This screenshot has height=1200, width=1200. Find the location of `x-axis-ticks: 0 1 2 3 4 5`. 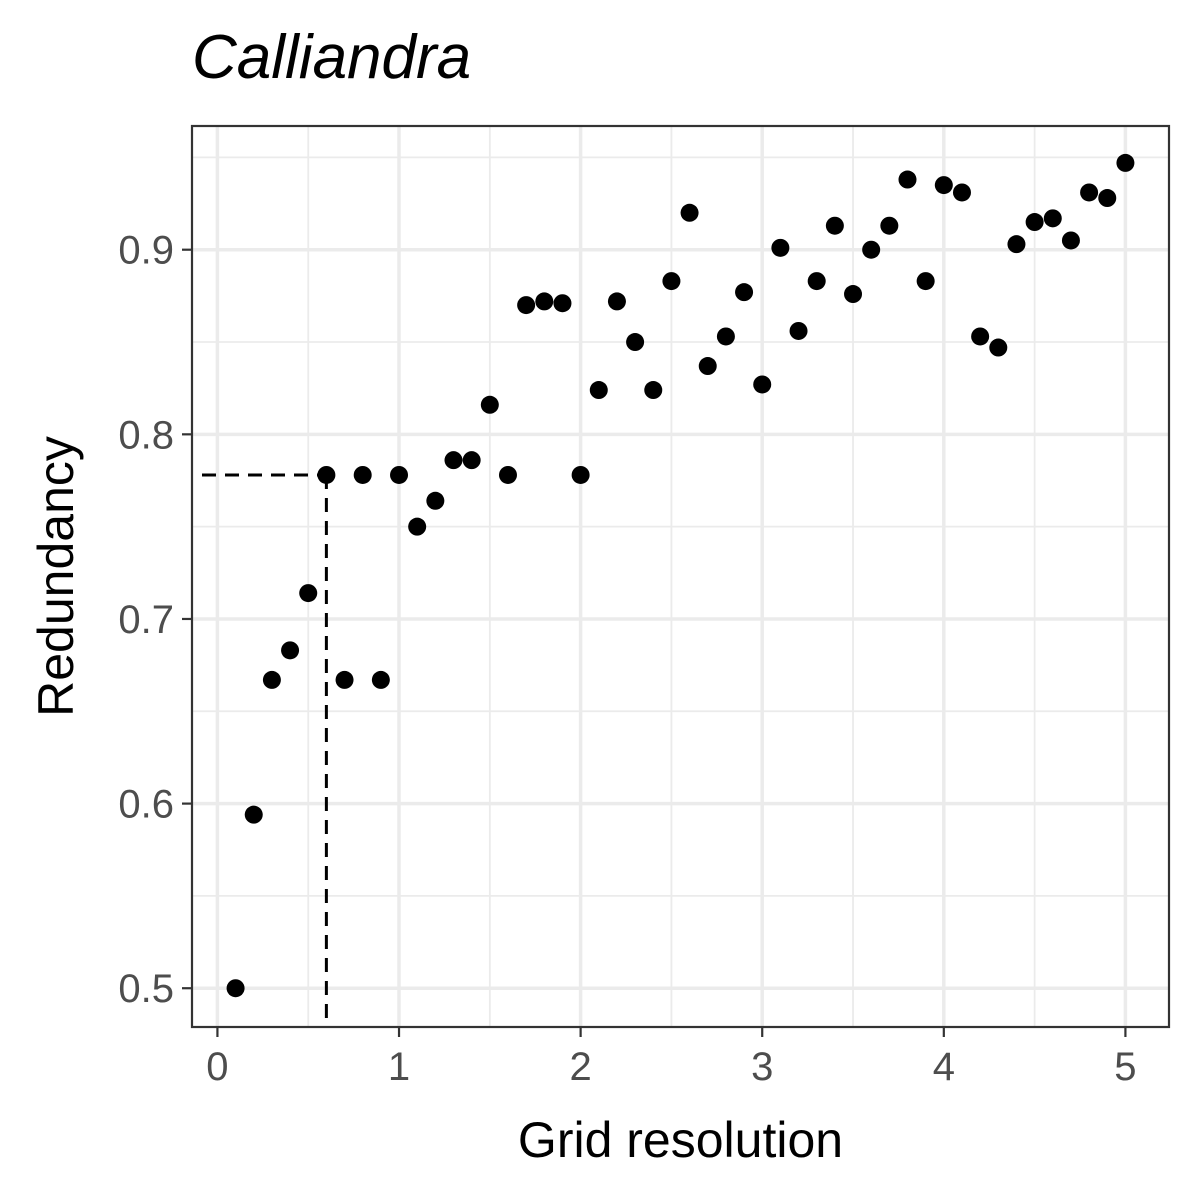

x-axis-ticks: 0 1 2 3 4 5 is located at coordinates (671, 1058).